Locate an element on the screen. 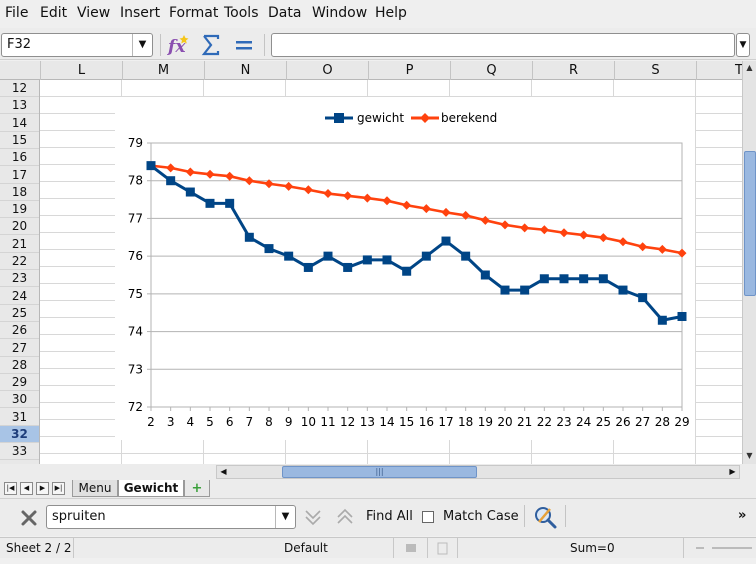 The height and width of the screenshot is (564, 756). expand-formula-icon: ▼ is located at coordinates (743, 45).